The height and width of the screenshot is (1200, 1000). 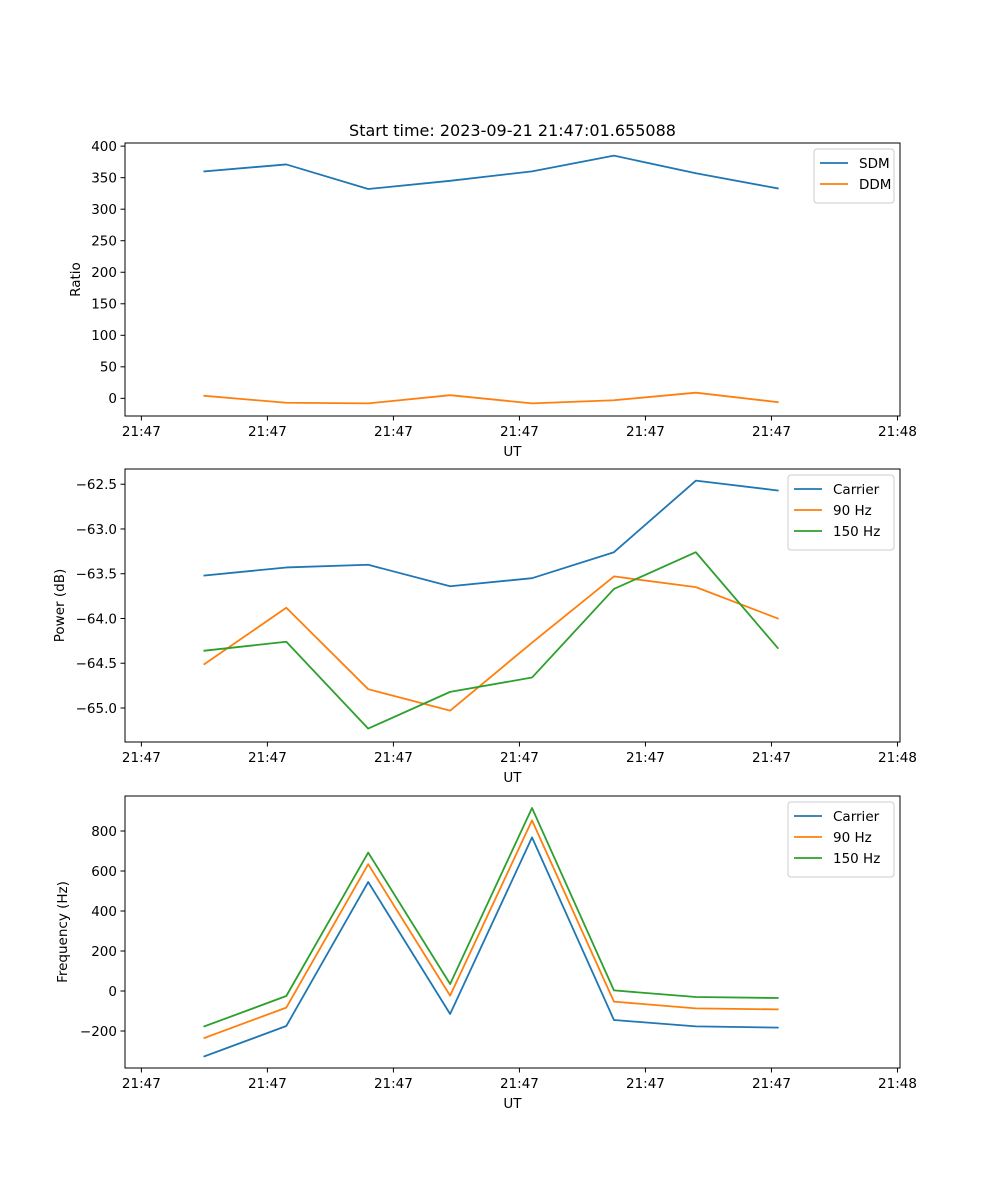 I want to click on y-axis-label: Power (dB), so click(x=60, y=605).